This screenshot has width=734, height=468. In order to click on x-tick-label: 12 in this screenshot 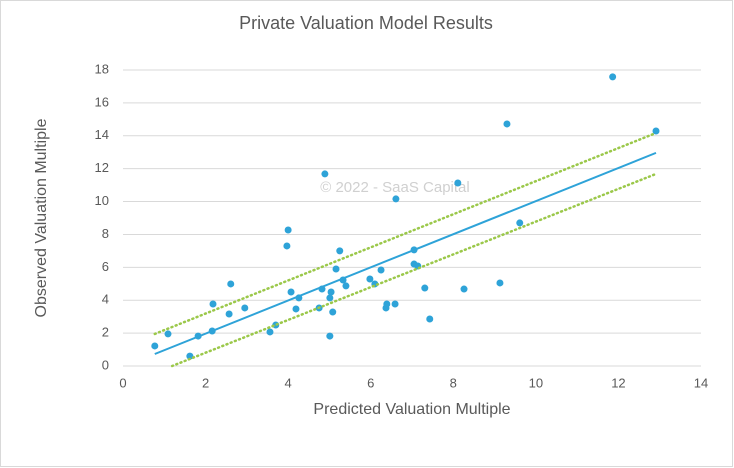, I will do `click(618, 382)`.